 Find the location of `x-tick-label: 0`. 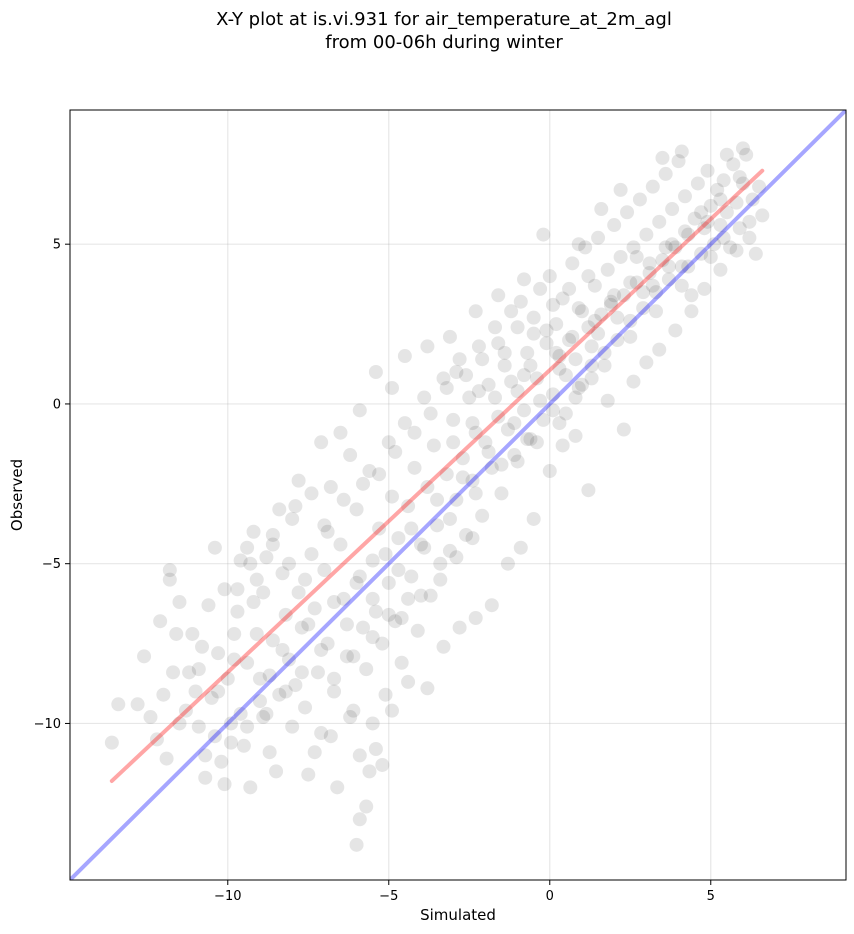

x-tick-label: 0 is located at coordinates (550, 896).